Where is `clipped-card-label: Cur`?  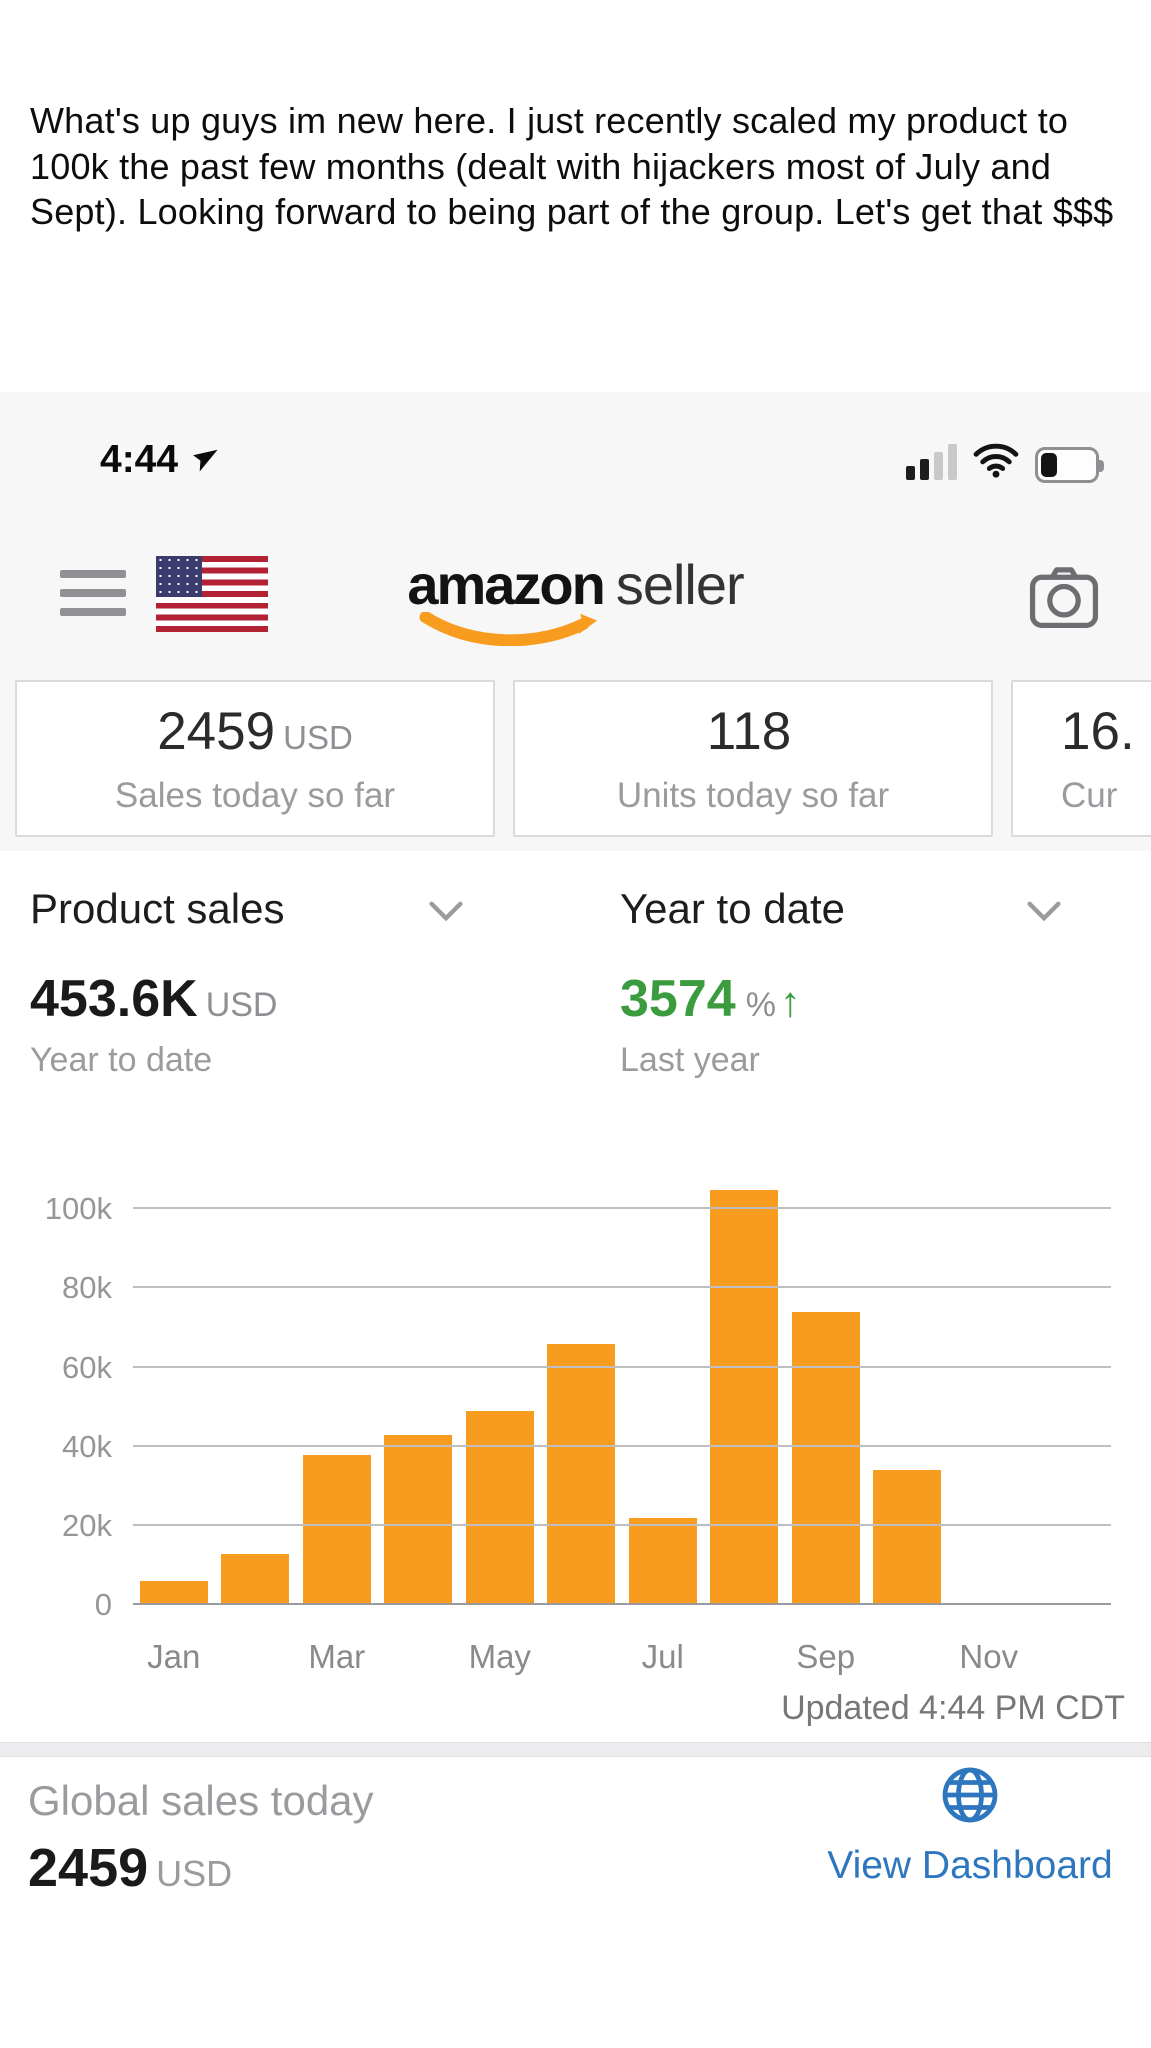
clipped-card-label: Cur is located at coordinates (1089, 795).